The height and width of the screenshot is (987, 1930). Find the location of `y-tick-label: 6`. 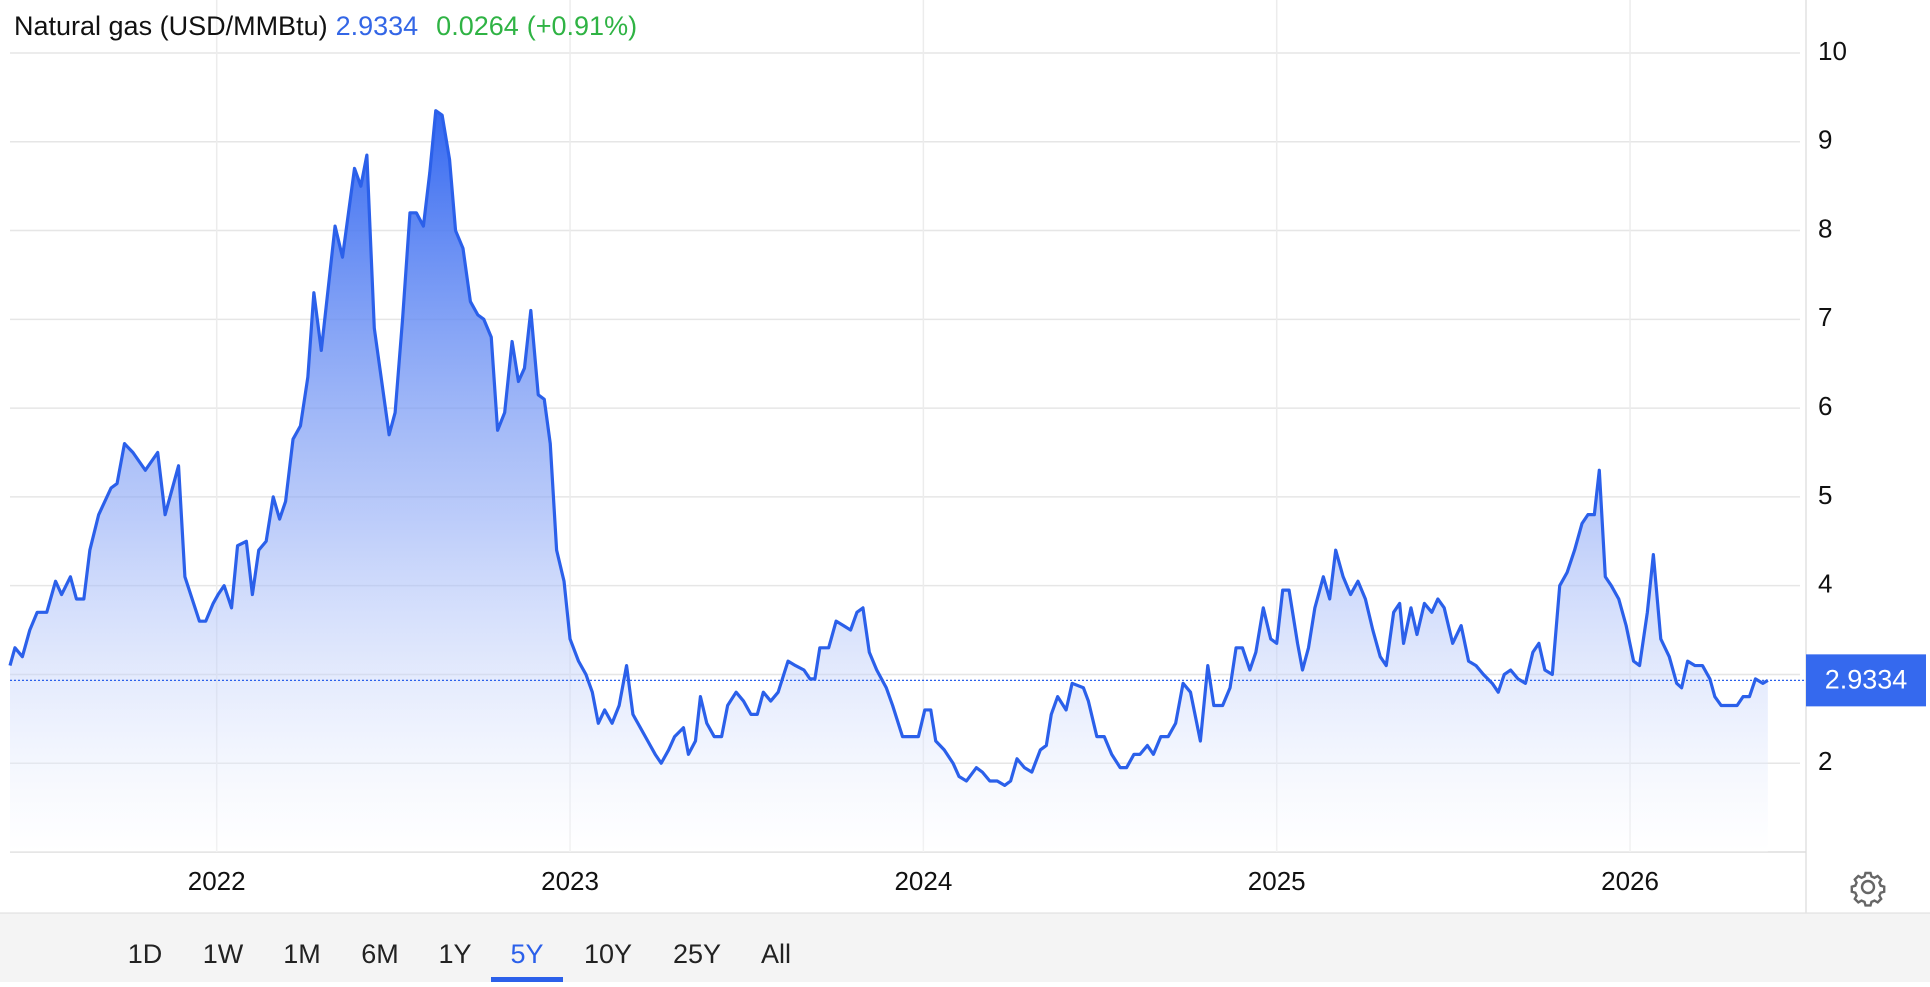

y-tick-label: 6 is located at coordinates (1825, 406).